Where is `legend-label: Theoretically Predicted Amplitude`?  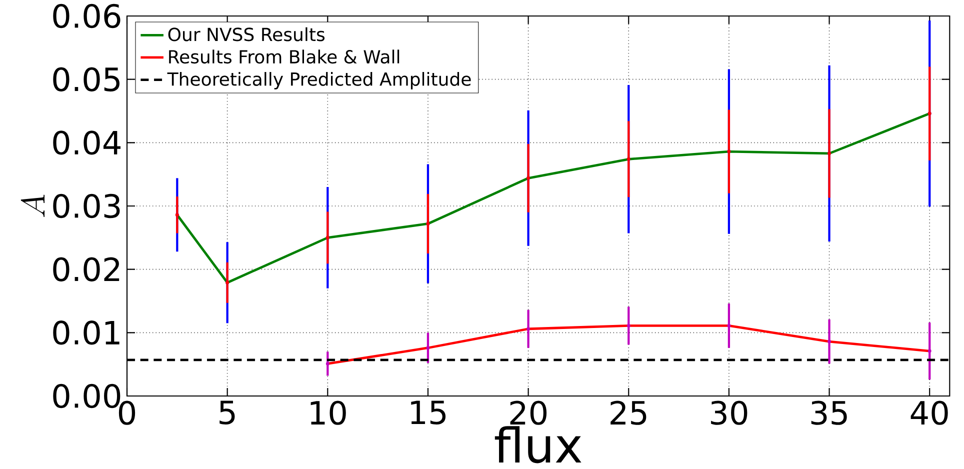 legend-label: Theoretically Predicted Amplitude is located at coordinates (319, 81).